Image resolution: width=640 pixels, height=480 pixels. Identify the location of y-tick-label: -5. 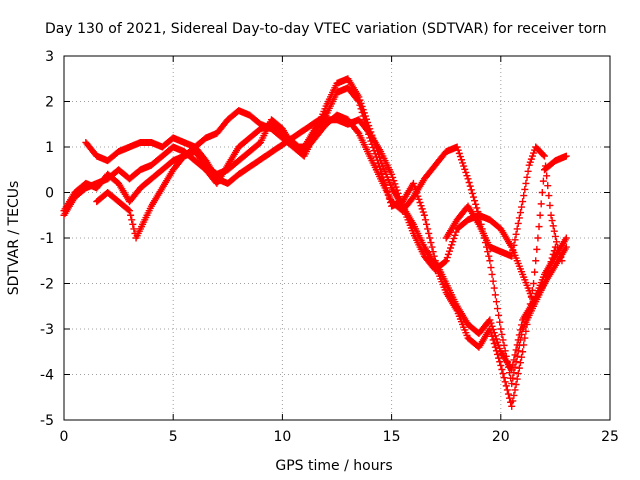
(47, 421).